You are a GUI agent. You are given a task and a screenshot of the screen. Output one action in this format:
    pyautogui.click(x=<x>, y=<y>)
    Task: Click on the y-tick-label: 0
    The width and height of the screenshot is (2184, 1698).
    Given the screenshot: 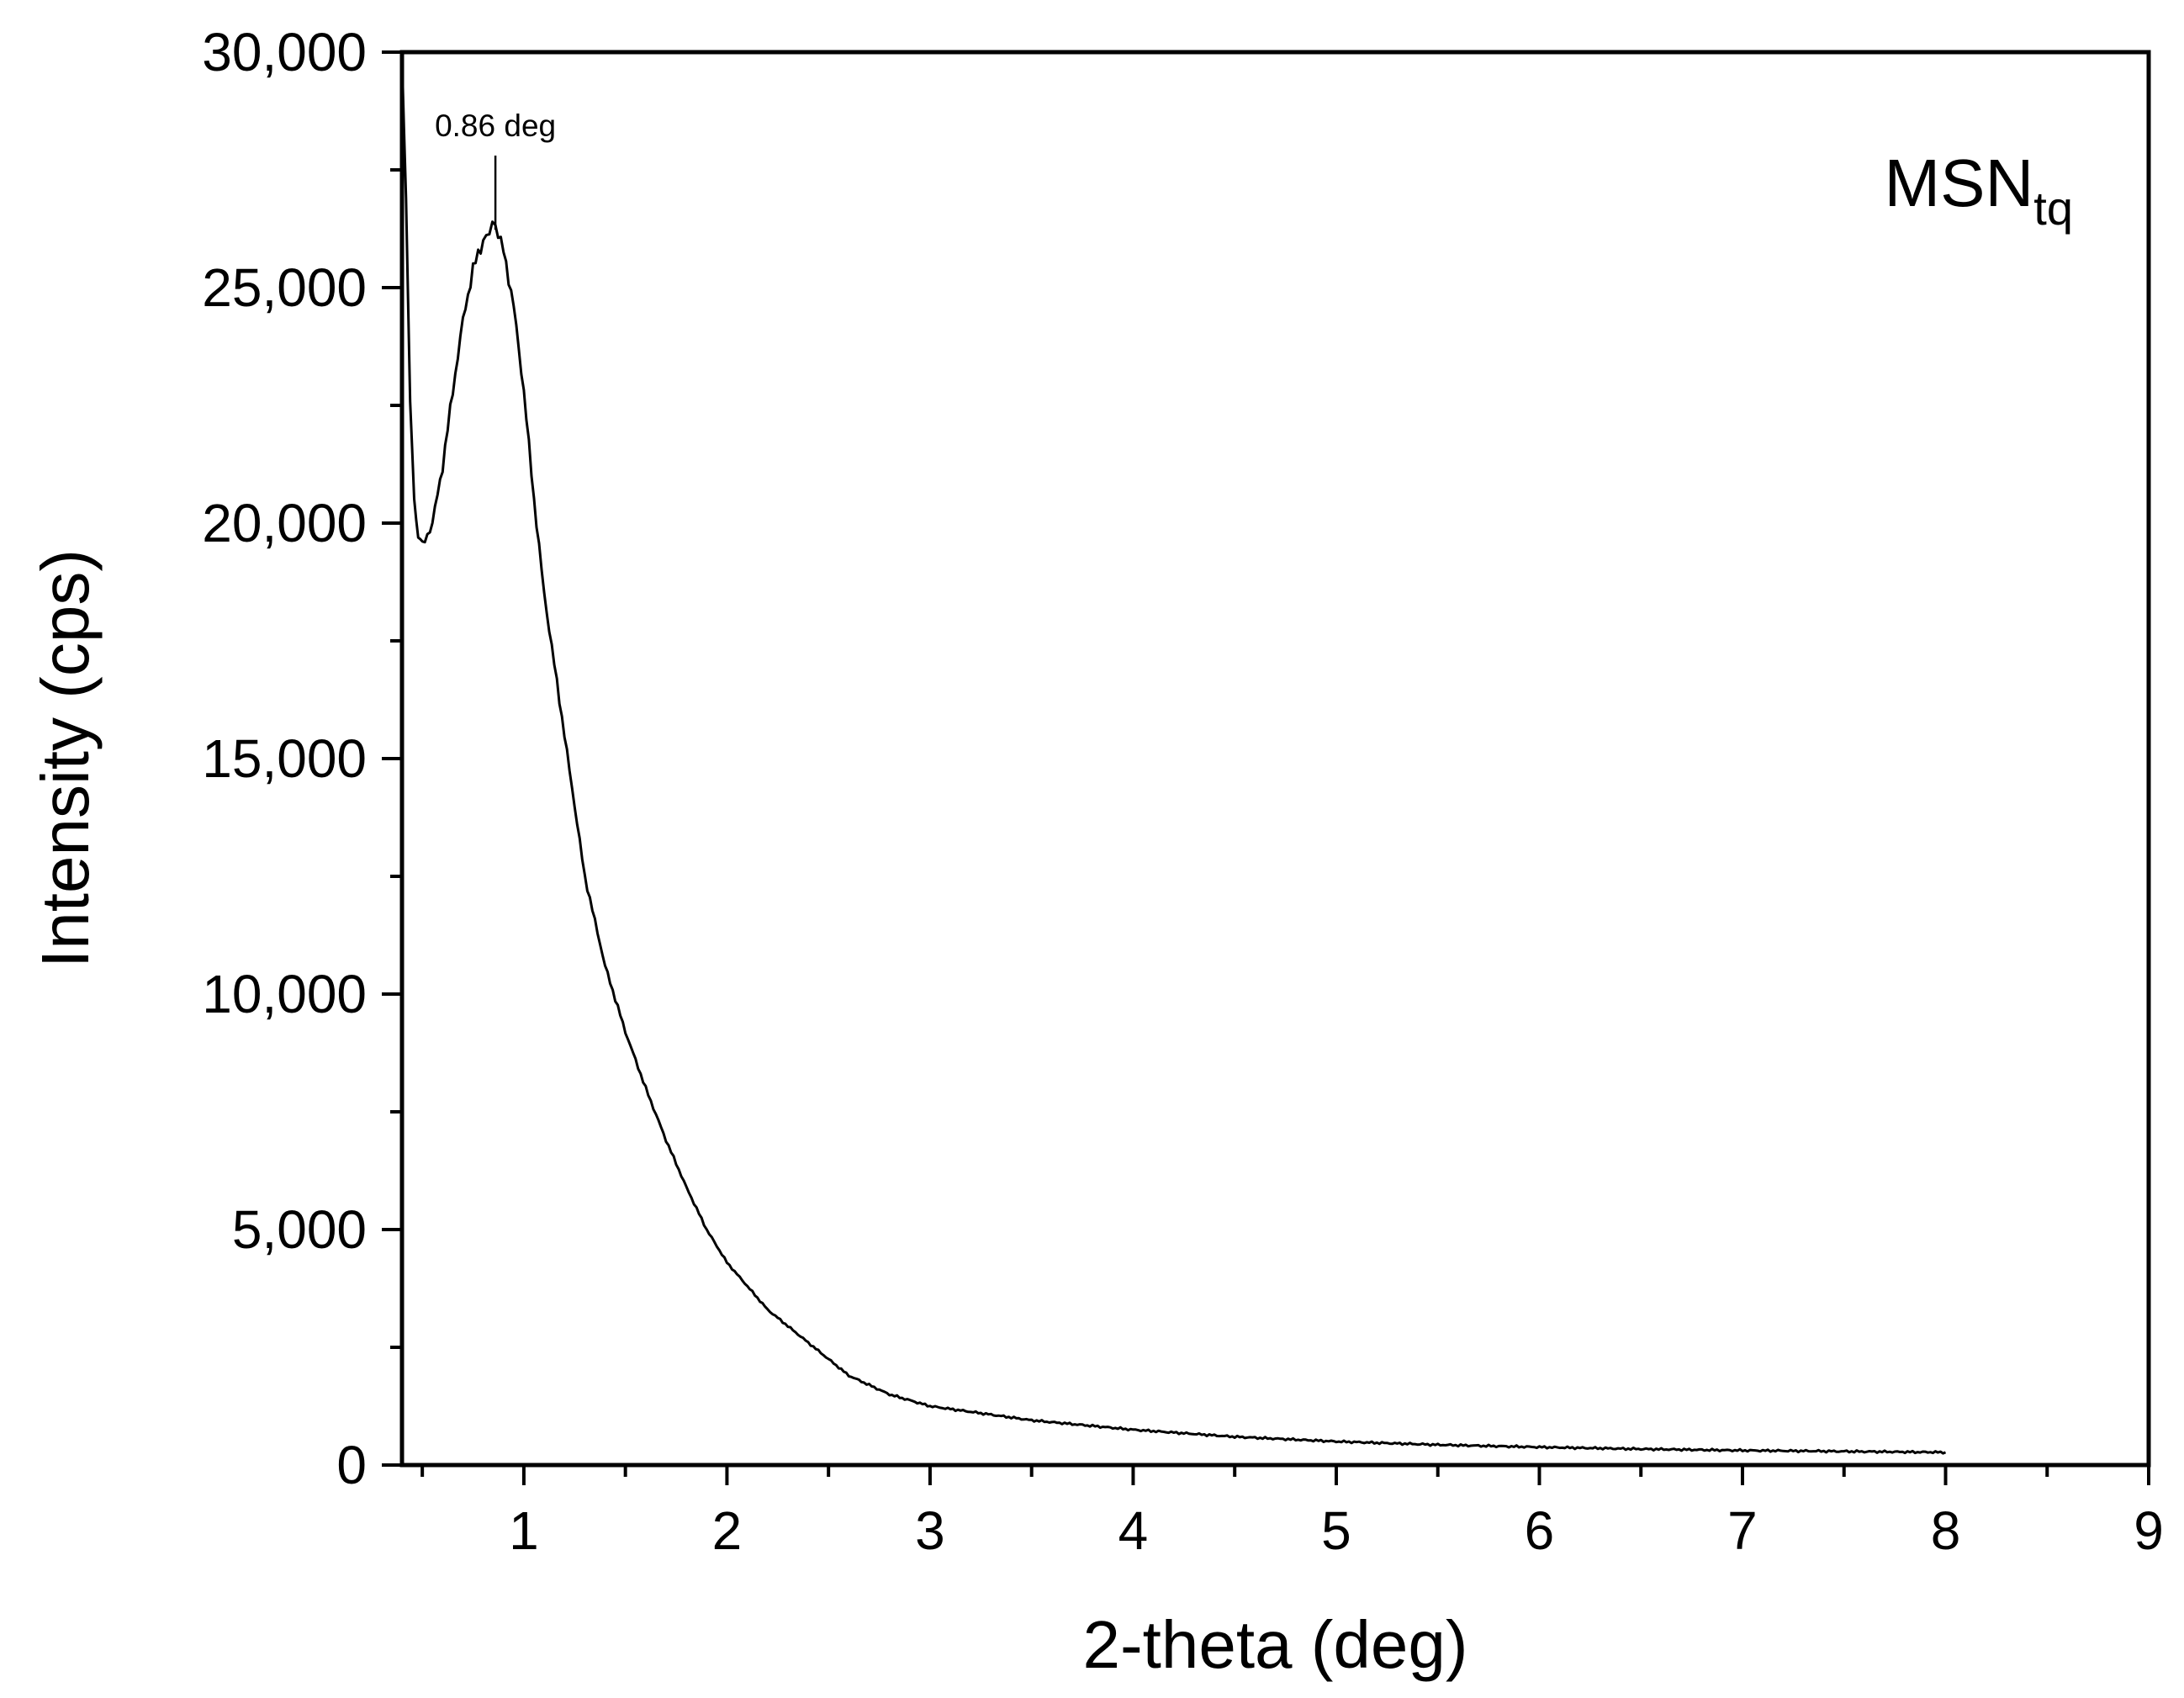 What is the action you would take?
    pyautogui.click(x=351, y=1465)
    